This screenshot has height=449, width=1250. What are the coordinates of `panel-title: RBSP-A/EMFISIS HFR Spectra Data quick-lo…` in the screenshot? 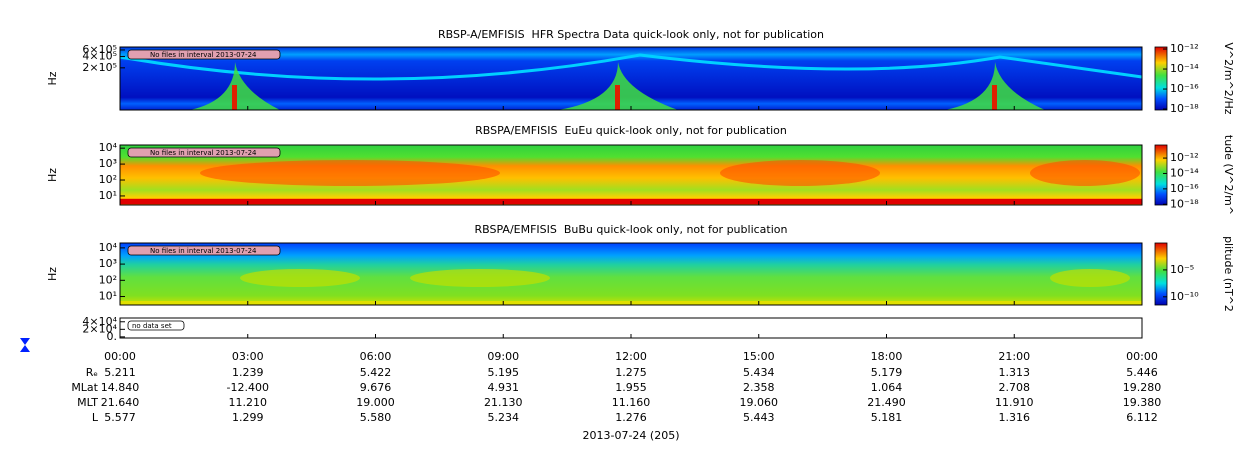 It's located at (631, 34).